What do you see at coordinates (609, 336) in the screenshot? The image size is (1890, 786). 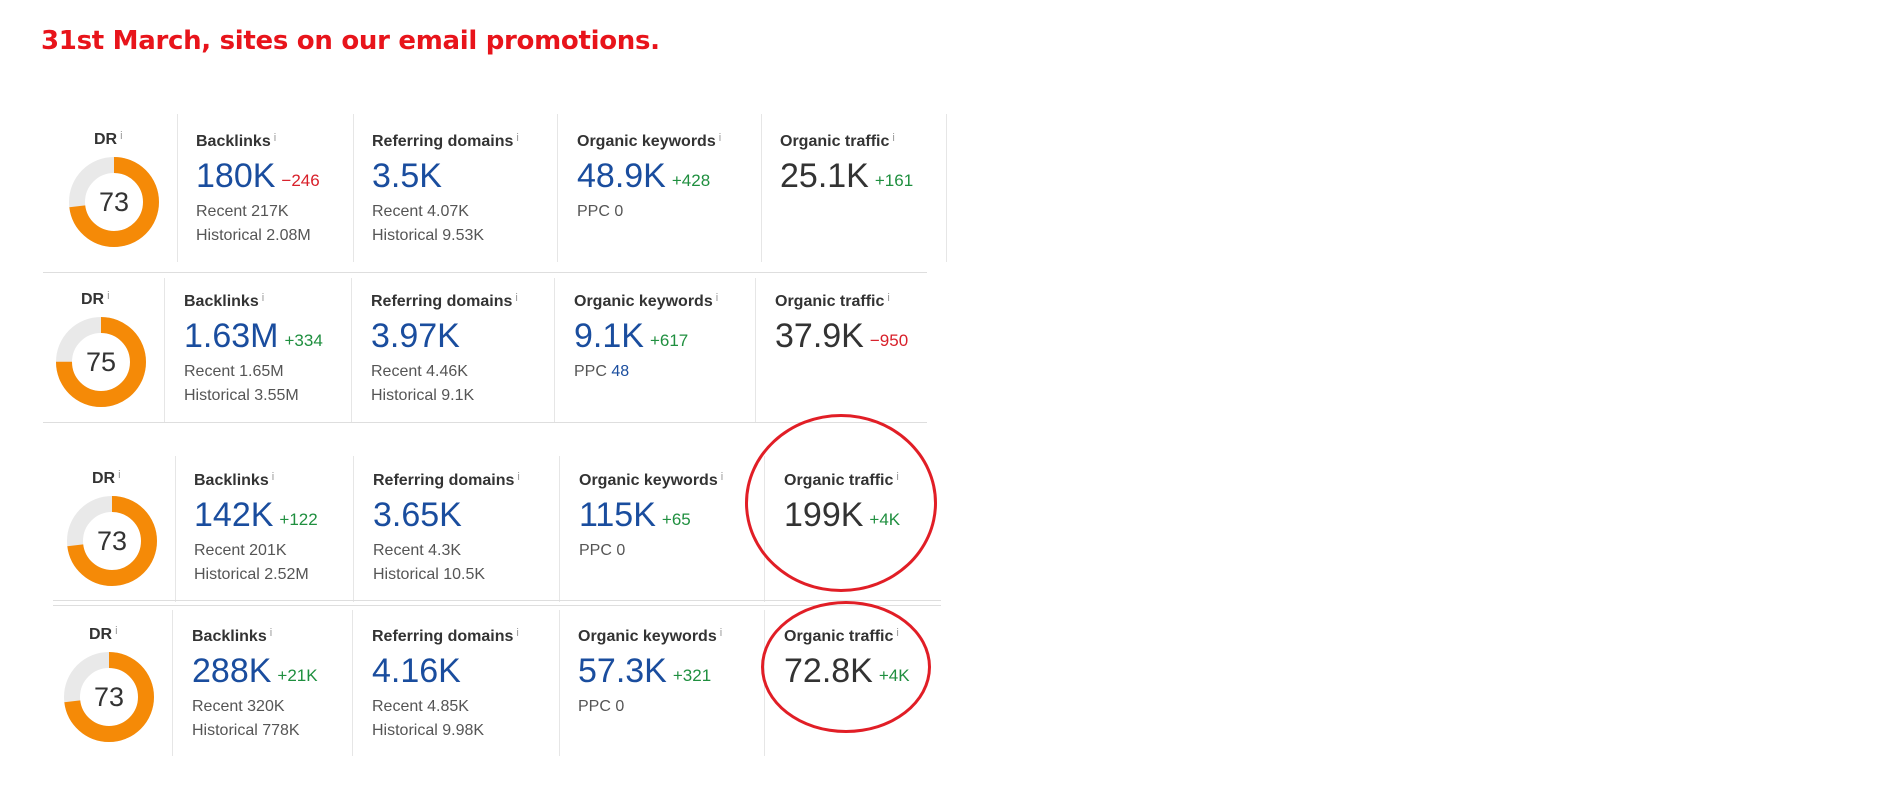 I see `organic-keywords-value: 9.1K` at bounding box center [609, 336].